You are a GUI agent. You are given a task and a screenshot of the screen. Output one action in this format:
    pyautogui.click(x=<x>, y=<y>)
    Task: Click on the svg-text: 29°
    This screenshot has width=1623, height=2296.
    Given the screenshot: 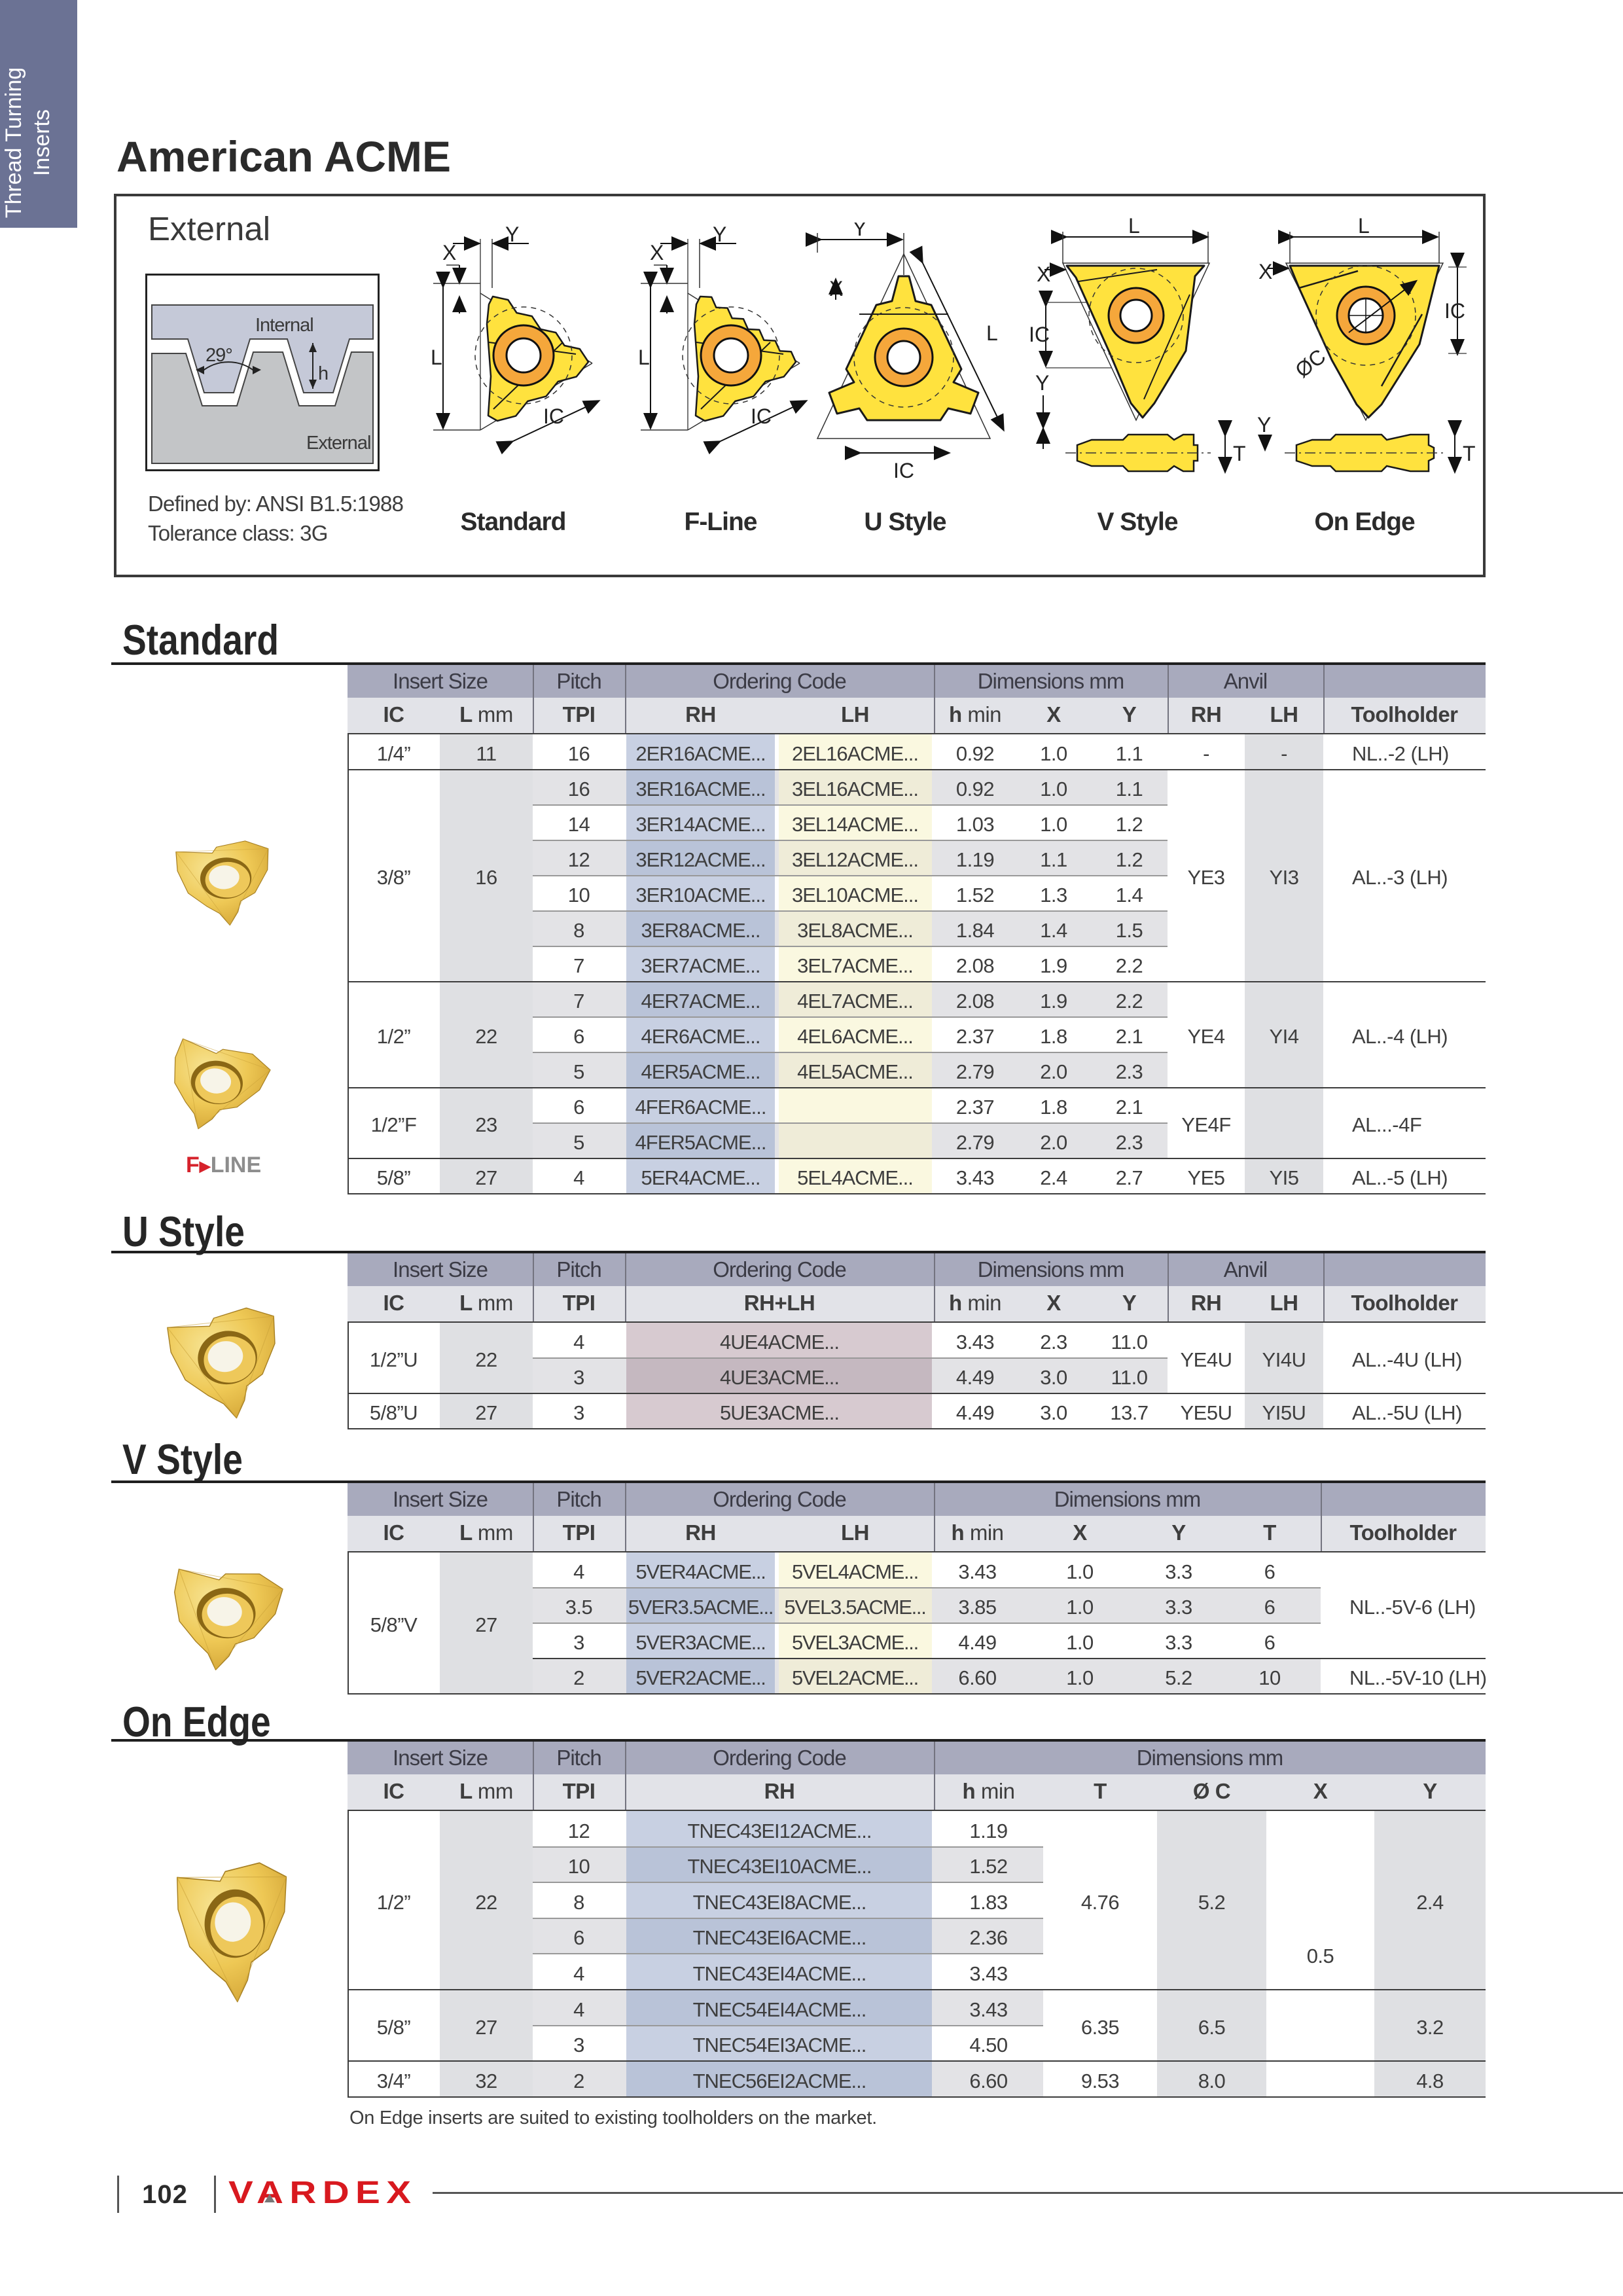 What is the action you would take?
    pyautogui.click(x=218, y=355)
    